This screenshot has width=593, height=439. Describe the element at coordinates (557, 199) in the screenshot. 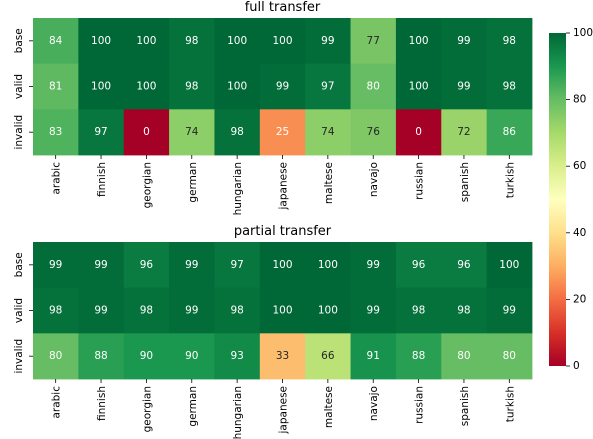

I see `colorbar-gradient` at that location.